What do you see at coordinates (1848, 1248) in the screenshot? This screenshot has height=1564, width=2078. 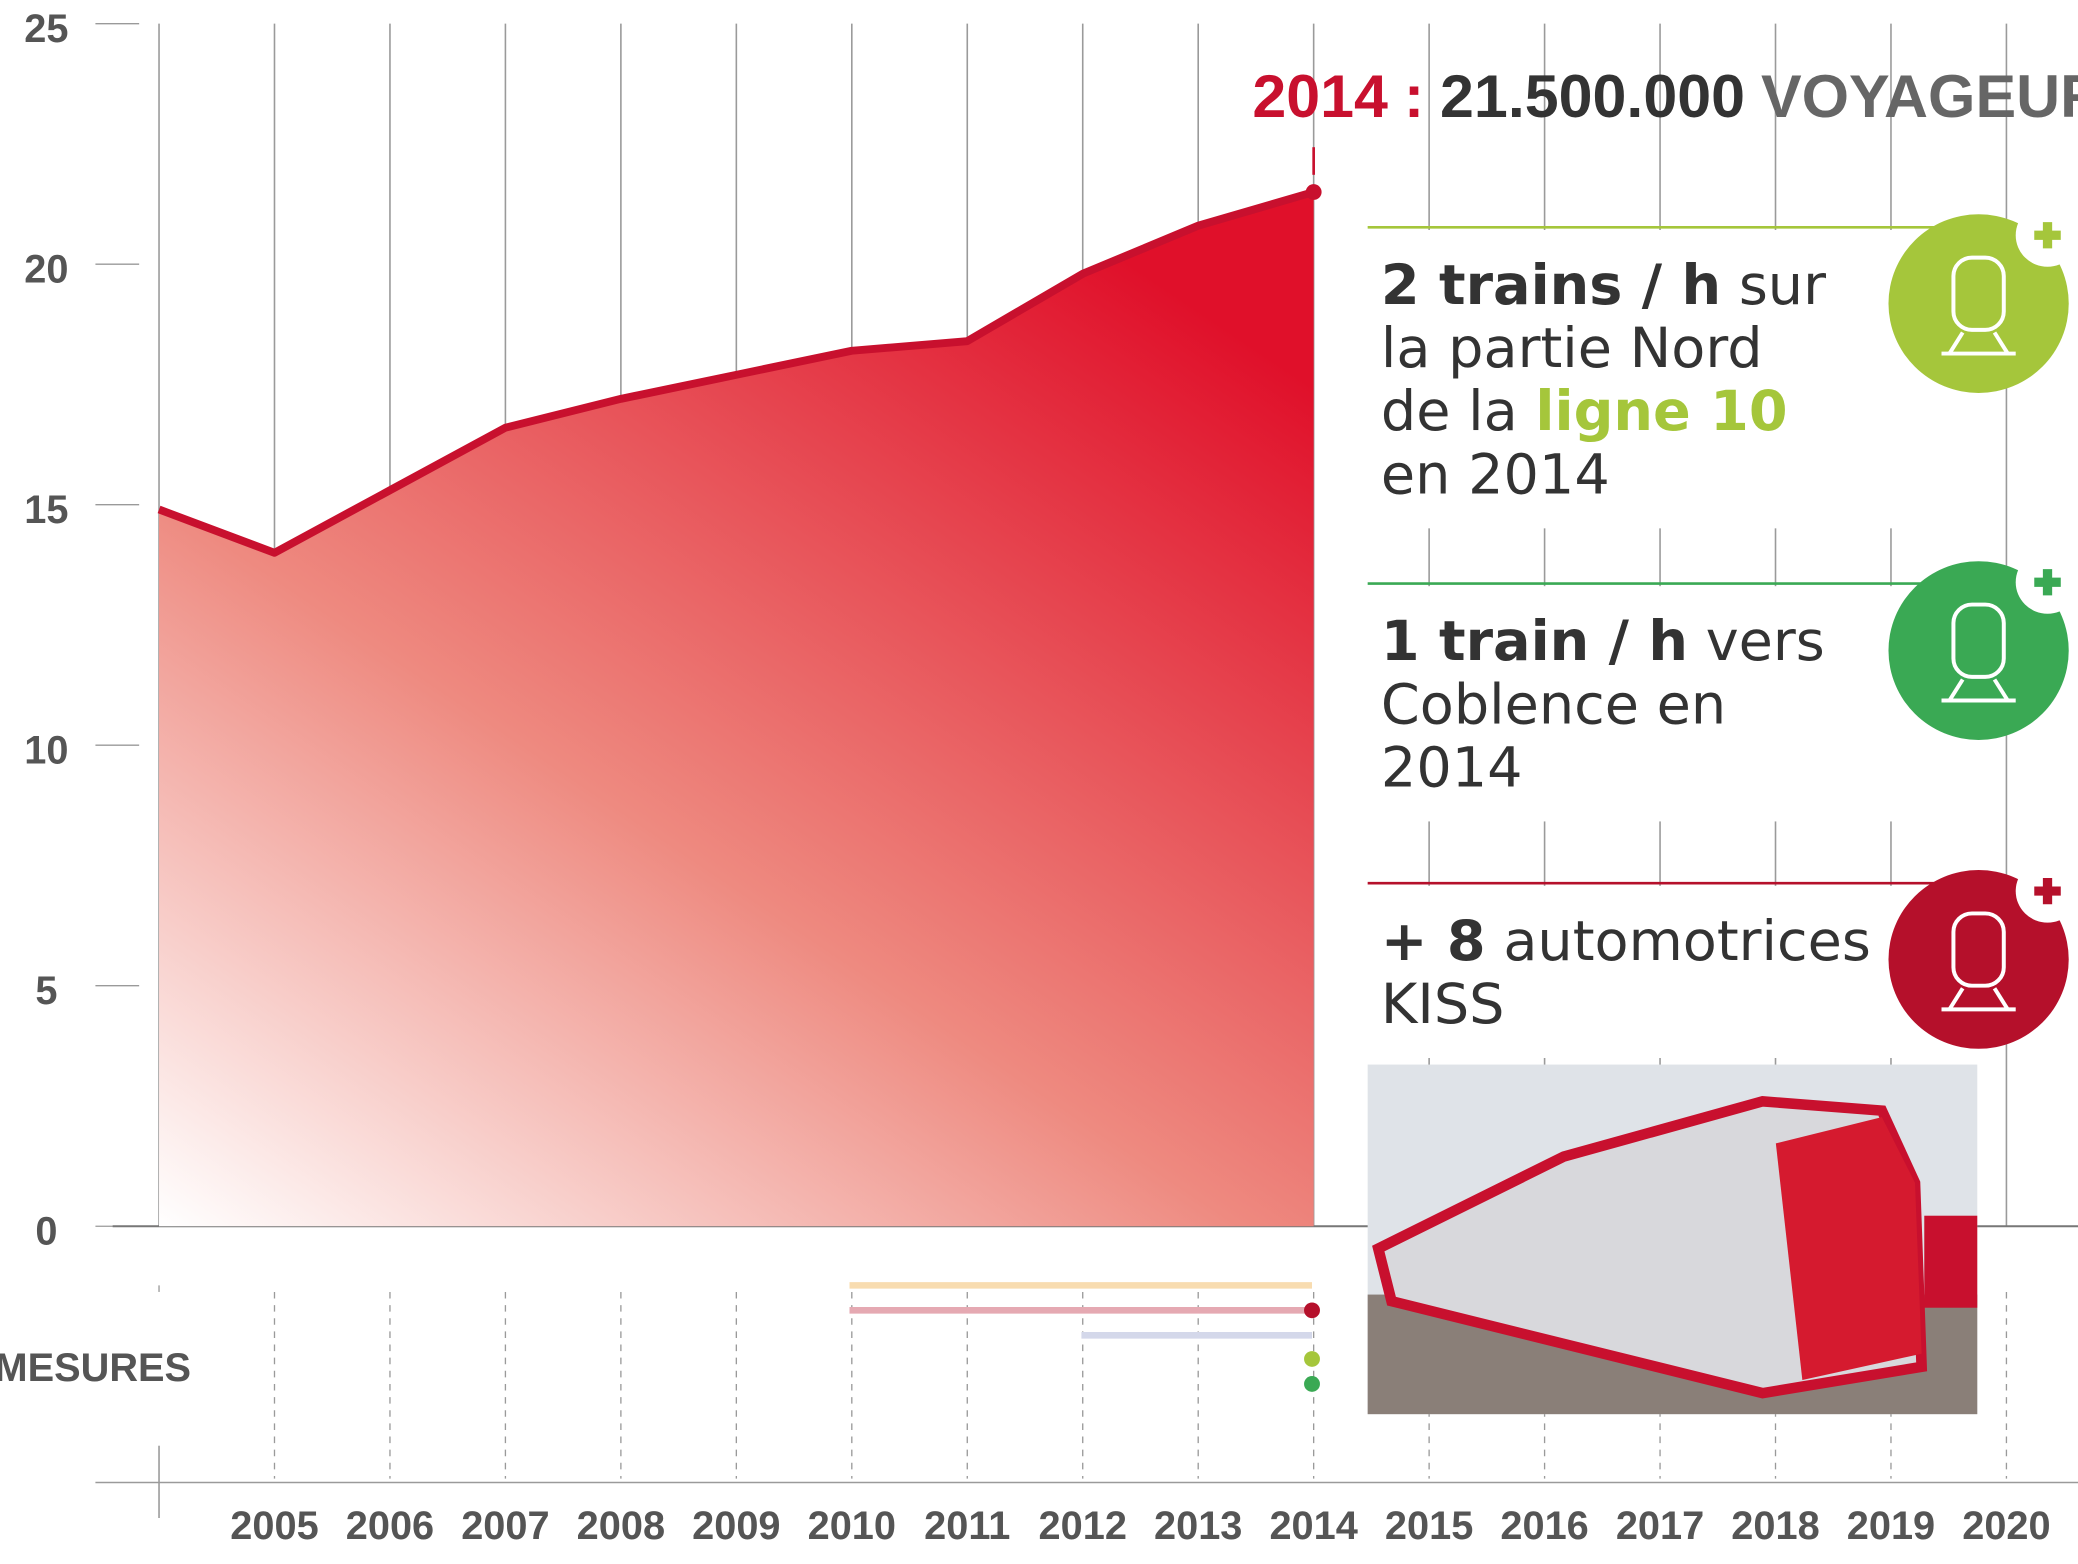 I see `photo-nose` at bounding box center [1848, 1248].